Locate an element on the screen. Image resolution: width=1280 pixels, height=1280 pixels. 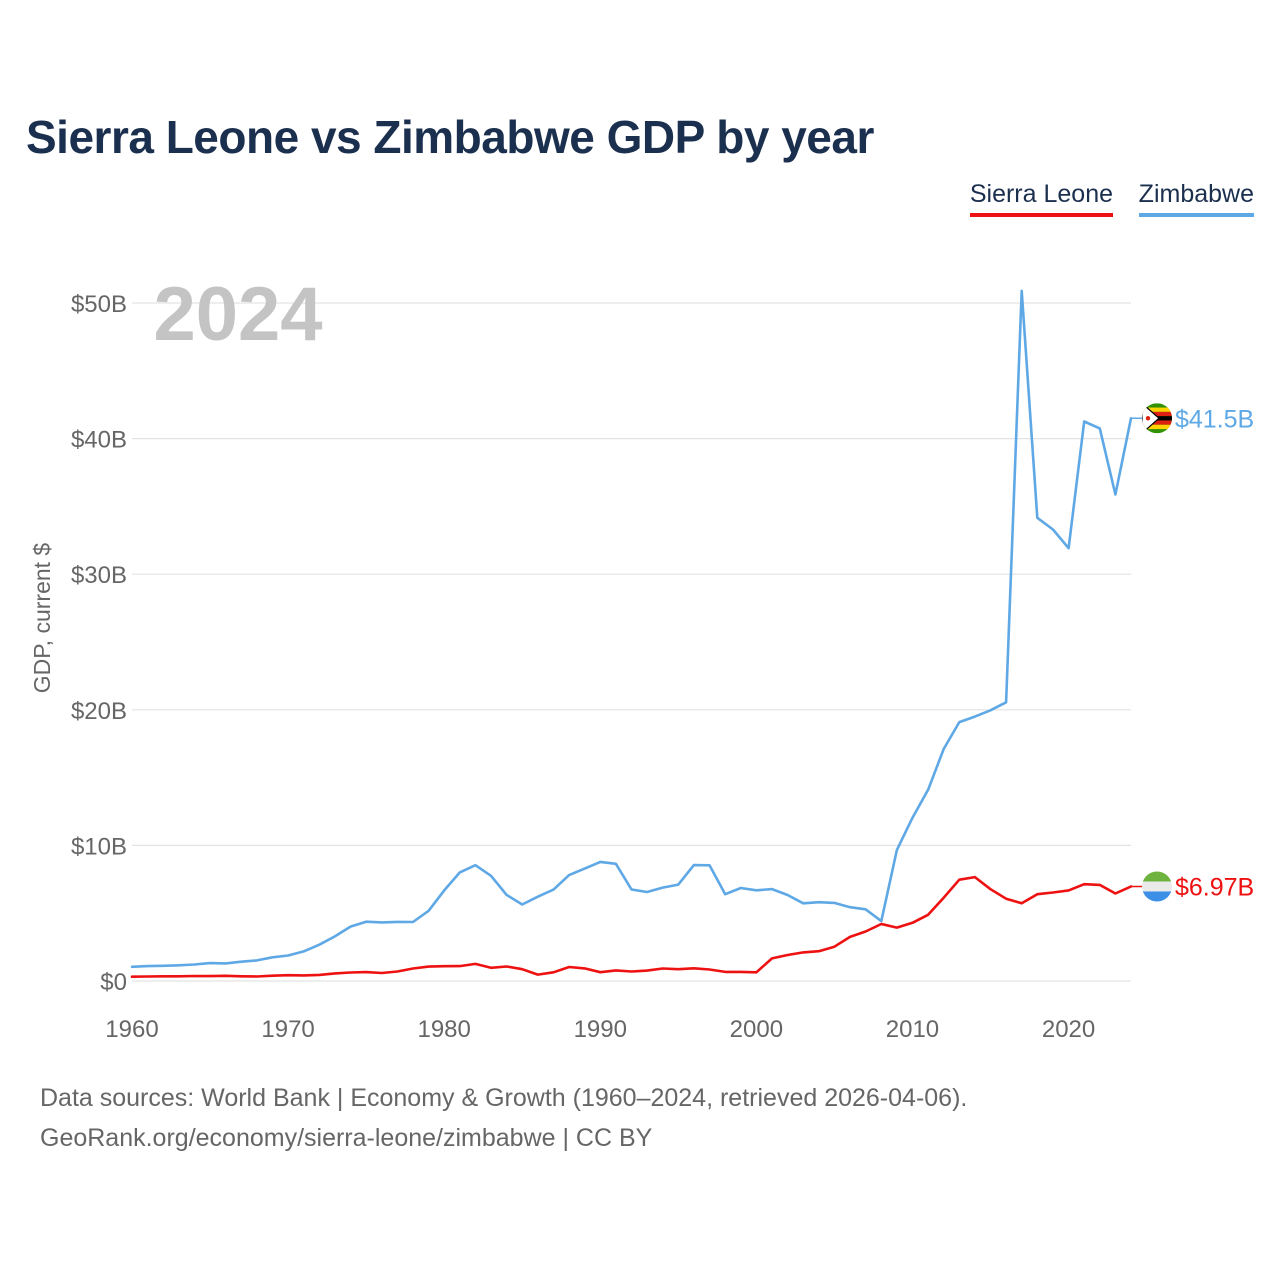
series-line-sierra-leone is located at coordinates (631, 927).